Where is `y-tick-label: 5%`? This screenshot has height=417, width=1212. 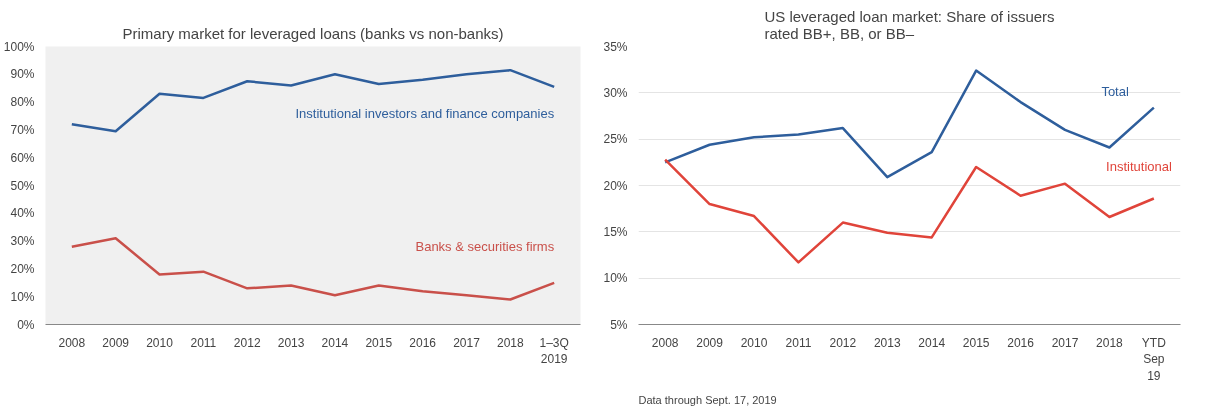
y-tick-label: 5% is located at coordinates (619, 324).